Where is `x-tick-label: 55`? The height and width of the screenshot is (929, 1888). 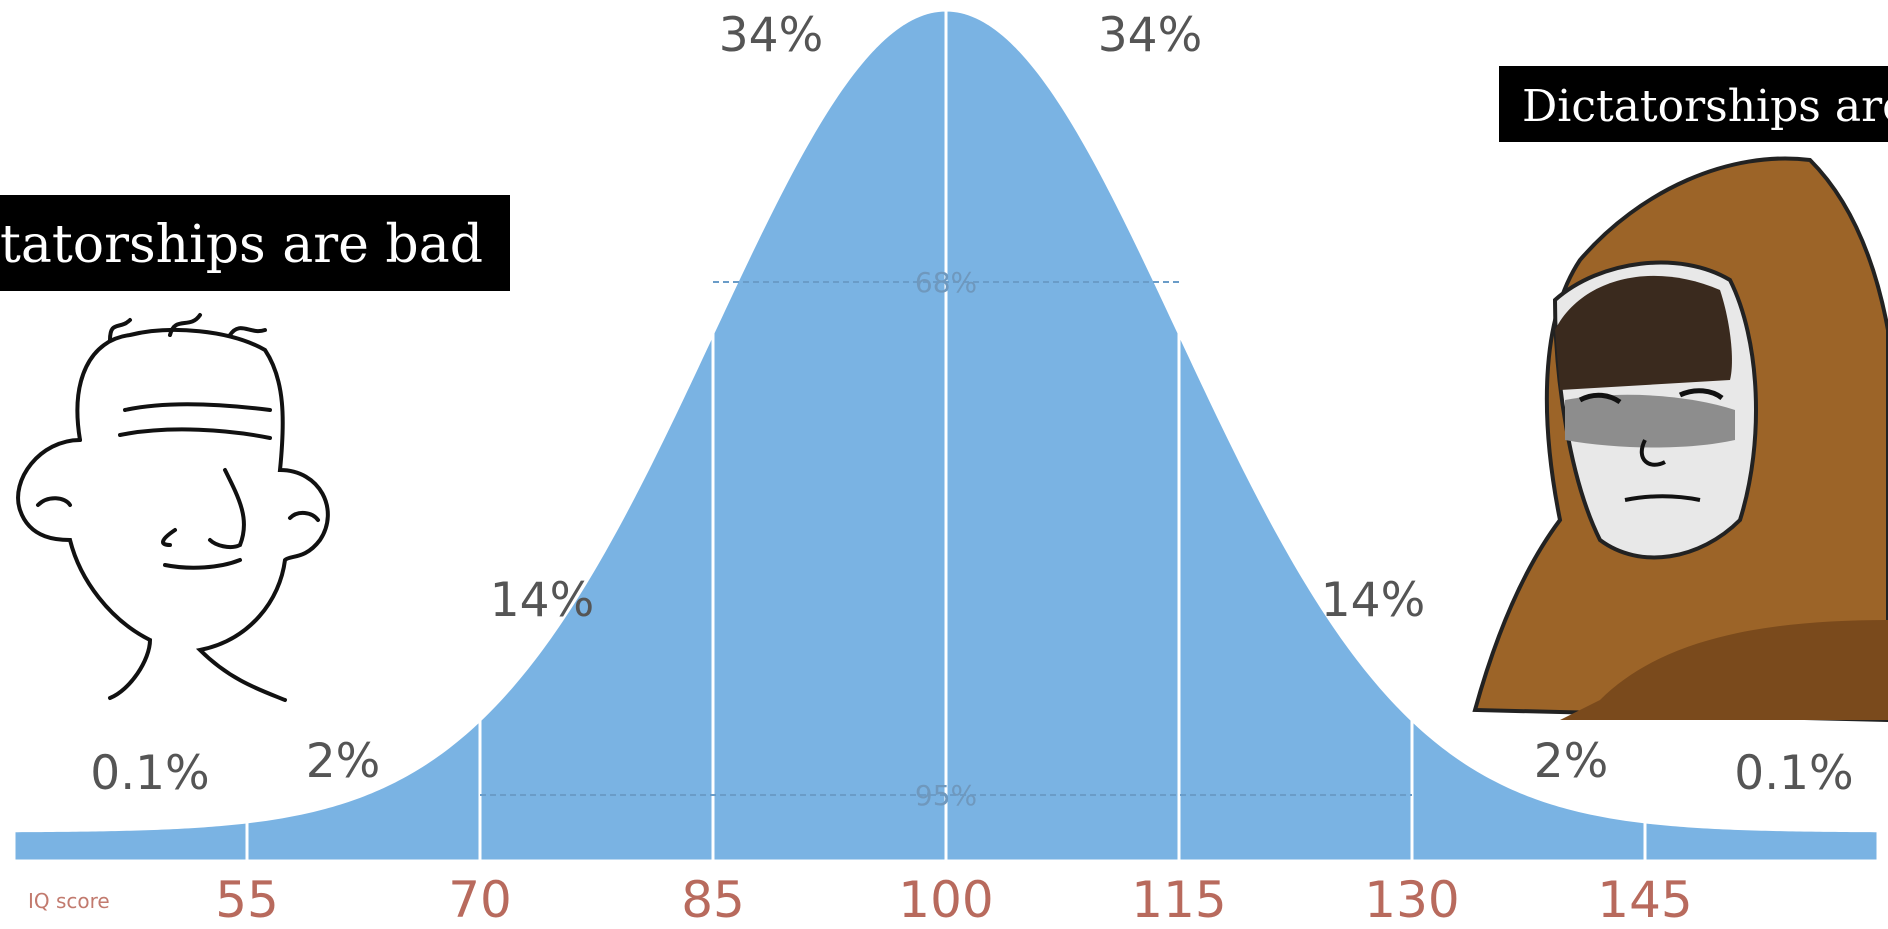
x-tick-label: 55 is located at coordinates (247, 900).